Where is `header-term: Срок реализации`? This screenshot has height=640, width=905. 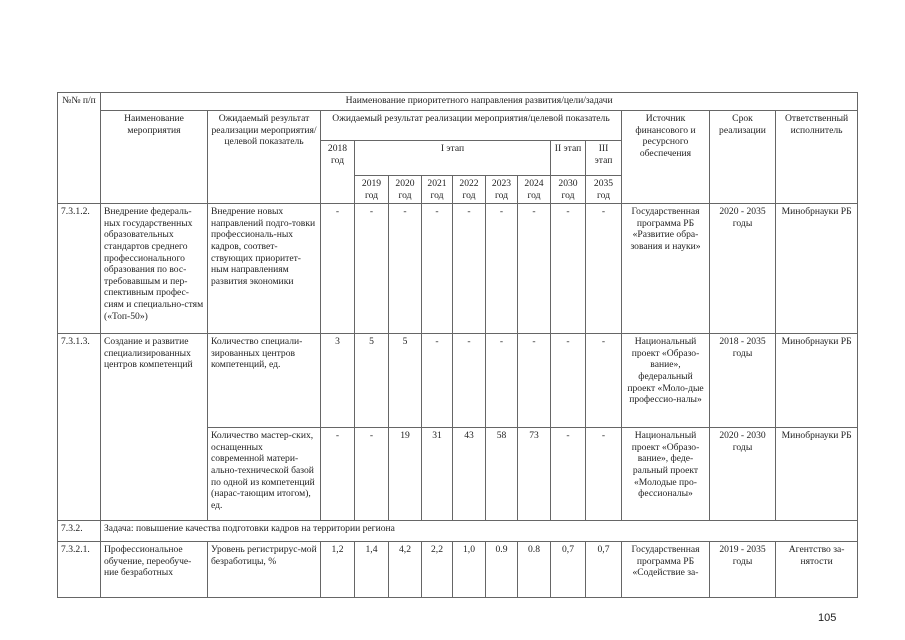 header-term: Срок реализации is located at coordinates (742, 157).